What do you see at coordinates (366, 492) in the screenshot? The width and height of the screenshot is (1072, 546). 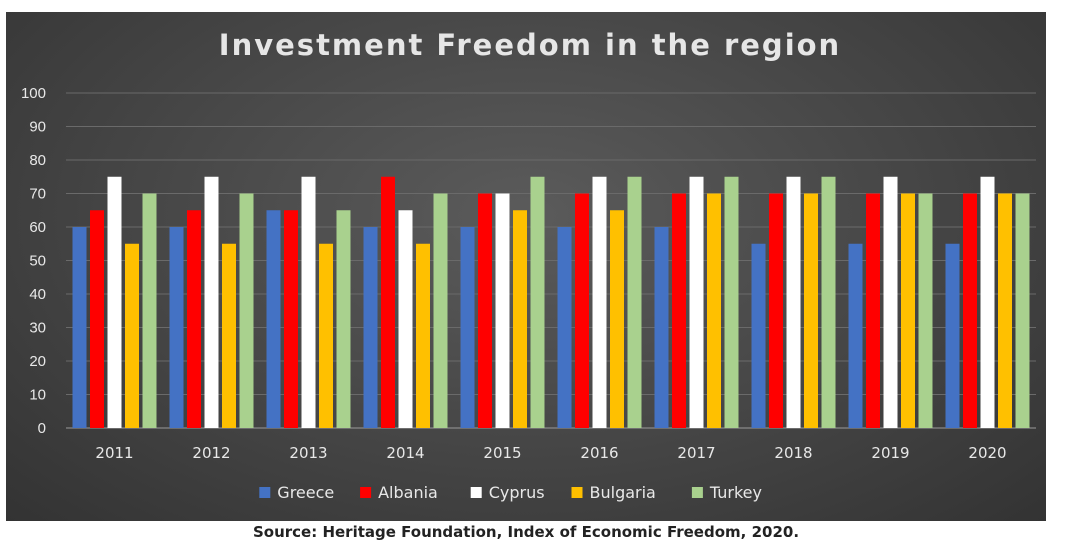 I see `legend-swatch-albania` at bounding box center [366, 492].